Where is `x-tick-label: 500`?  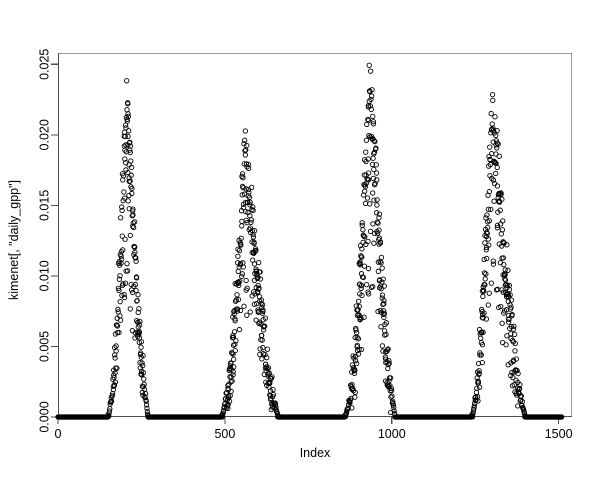 x-tick-label: 500 is located at coordinates (224, 434).